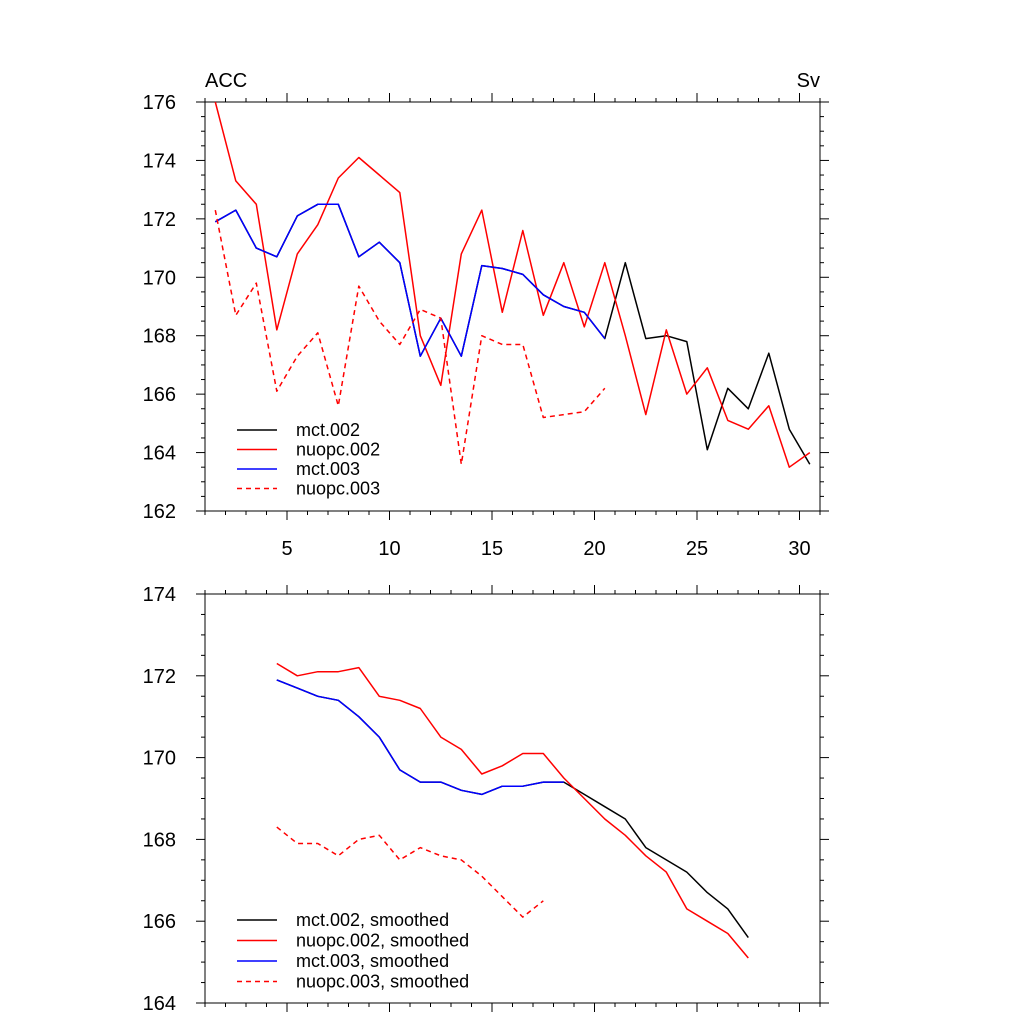  I want to click on legend-label: mct.002, smoothed, so click(372, 920).